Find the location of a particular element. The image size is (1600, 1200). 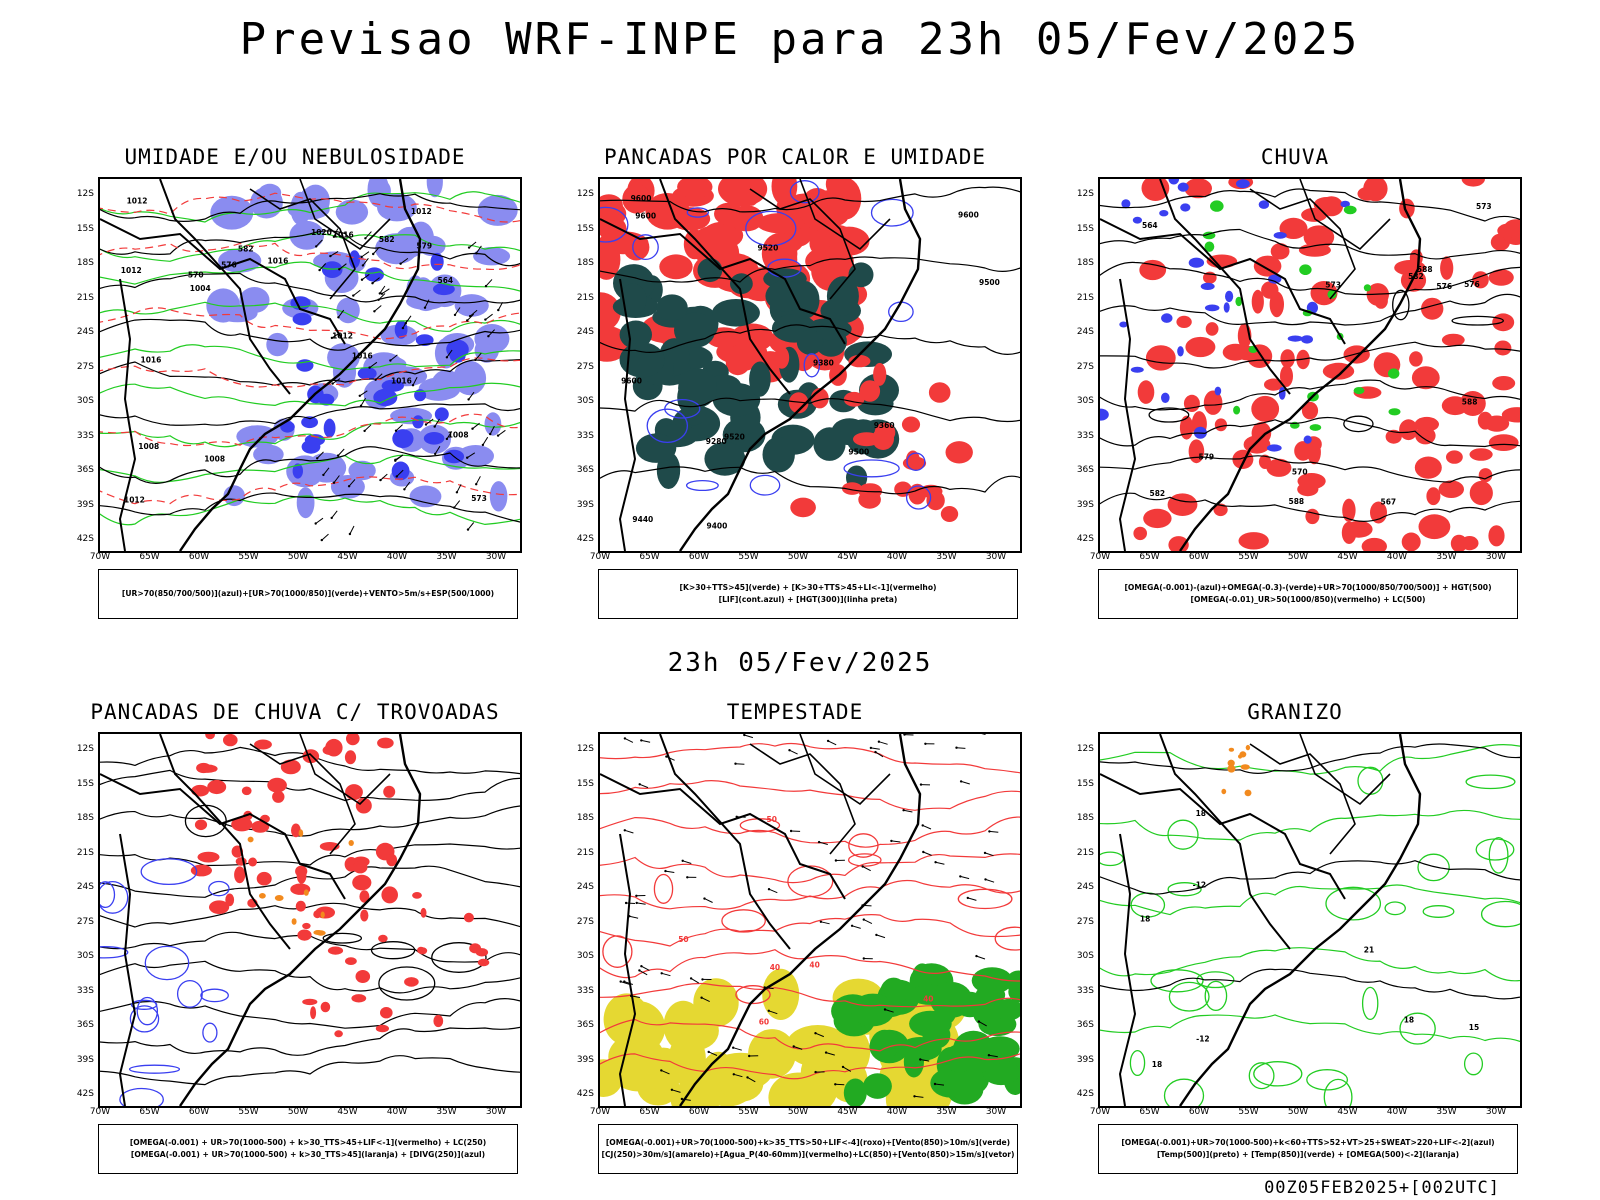

divergence-contour is located at coordinates (114, 952).